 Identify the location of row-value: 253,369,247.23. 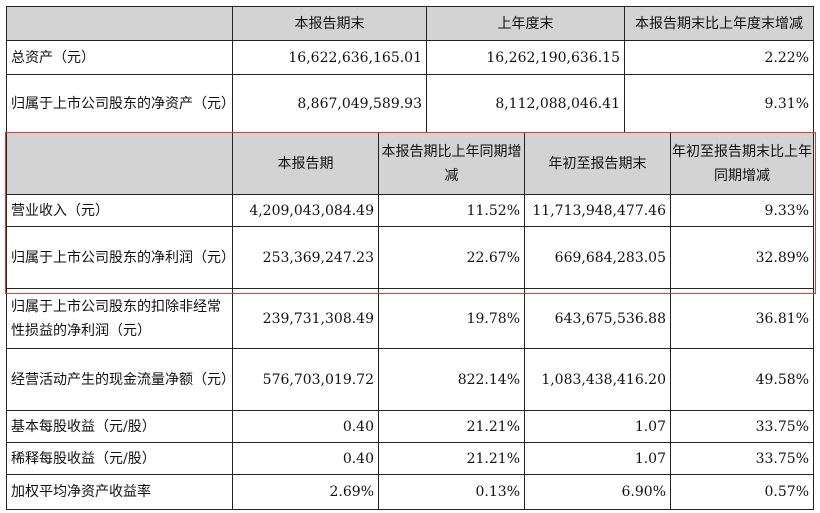
(305, 257).